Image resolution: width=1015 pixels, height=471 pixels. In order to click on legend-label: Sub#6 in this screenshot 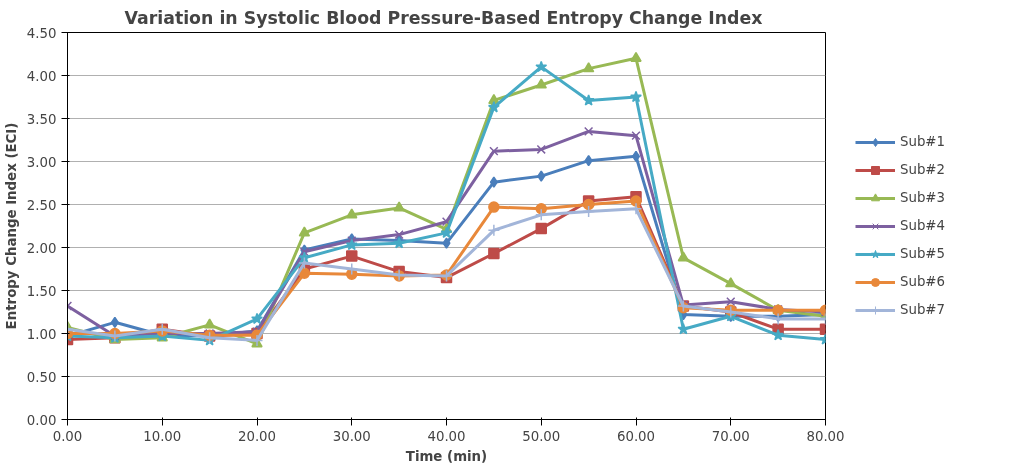, I will do `click(923, 281)`.